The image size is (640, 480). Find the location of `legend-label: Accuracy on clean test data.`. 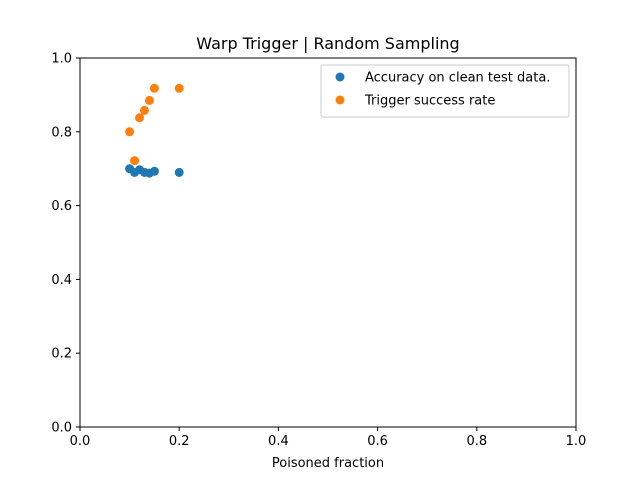

legend-label: Accuracy on clean test data. is located at coordinates (457, 78).